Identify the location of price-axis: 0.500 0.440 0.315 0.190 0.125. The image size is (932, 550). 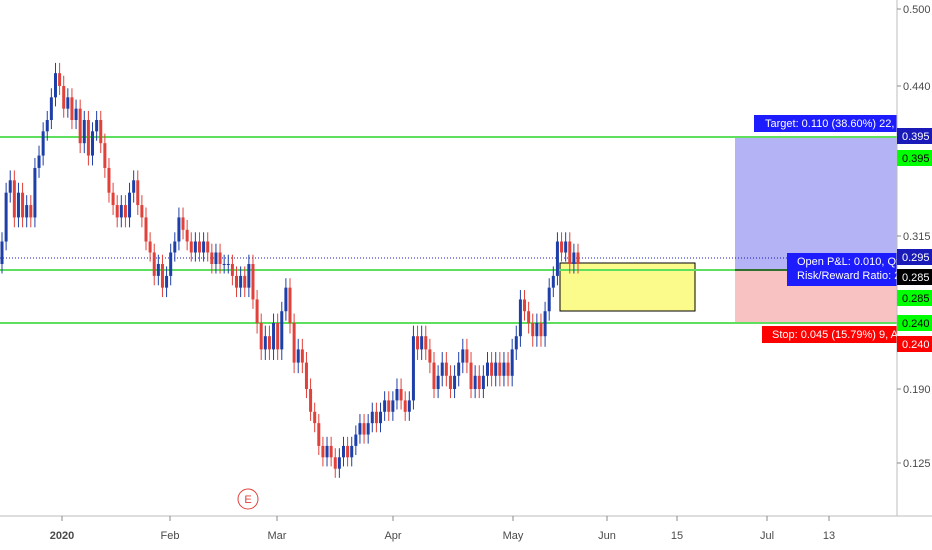
(914, 237).